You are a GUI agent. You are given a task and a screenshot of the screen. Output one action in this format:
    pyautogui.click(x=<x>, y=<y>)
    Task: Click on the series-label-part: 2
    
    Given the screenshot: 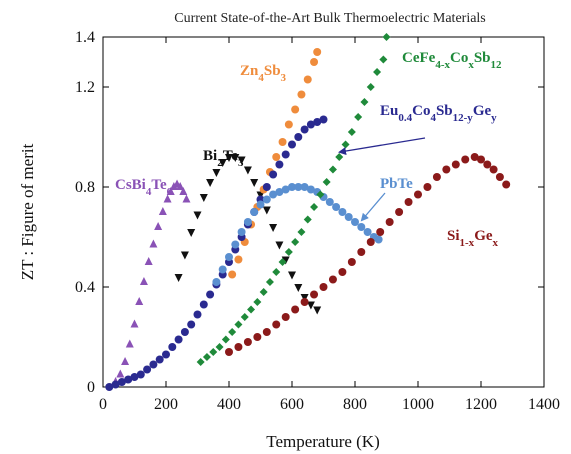 What is the action you would take?
    pyautogui.click(x=220, y=163)
    